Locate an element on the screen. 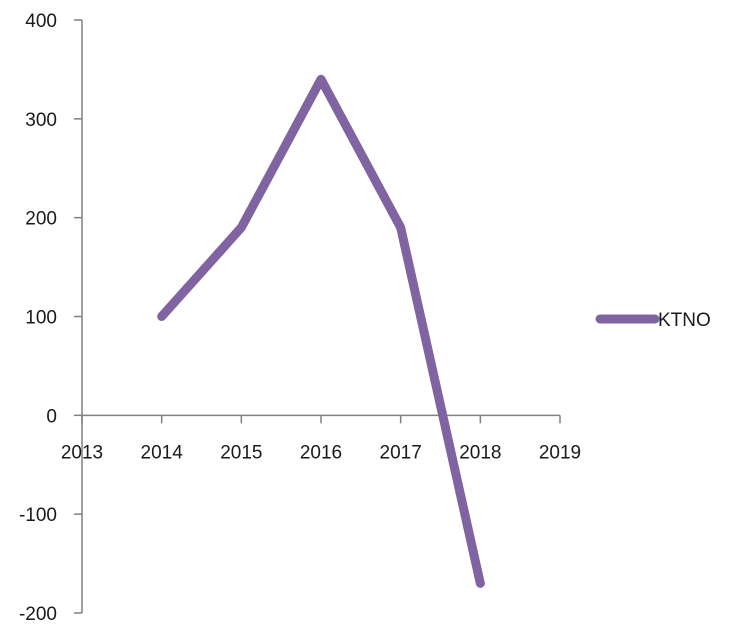  y-tick-label: 400 is located at coordinates (41, 21).